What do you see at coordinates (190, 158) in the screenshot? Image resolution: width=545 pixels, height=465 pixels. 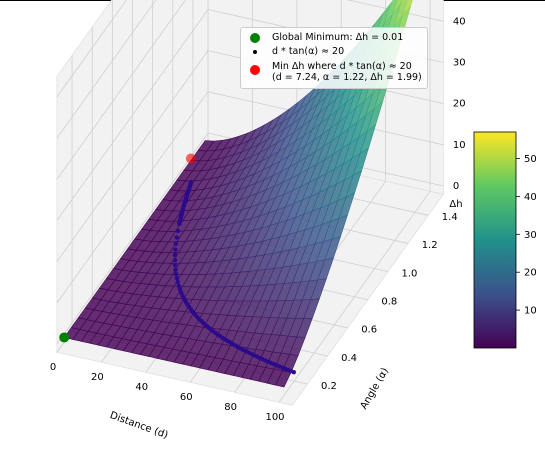 I see `constrained-minimum-marker` at bounding box center [190, 158].